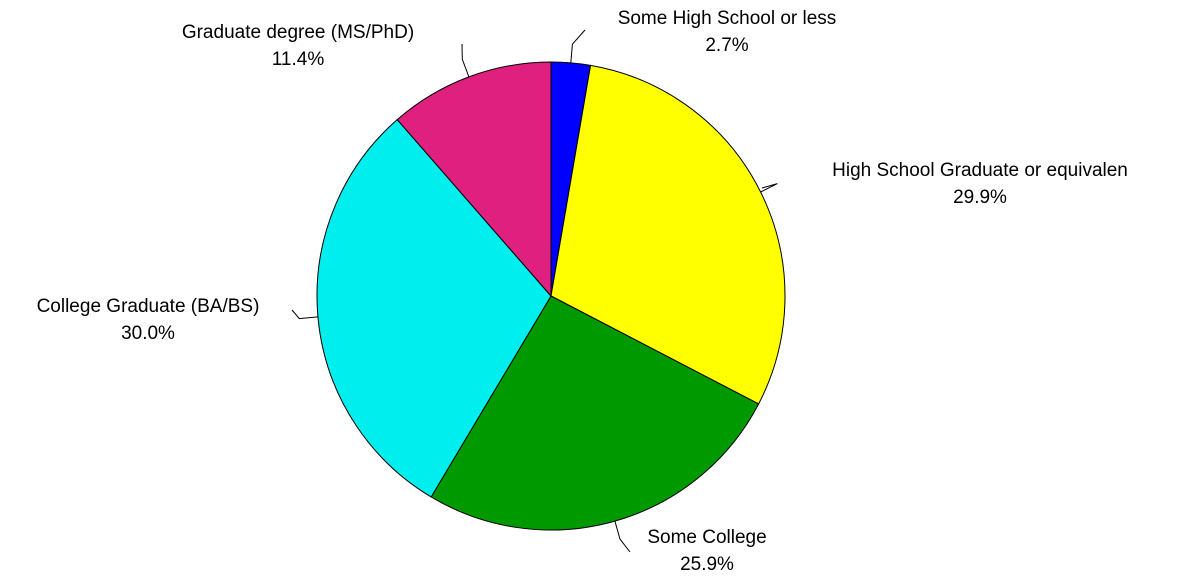  What do you see at coordinates (148, 333) in the screenshot?
I see `slice-value-label: 30.0%` at bounding box center [148, 333].